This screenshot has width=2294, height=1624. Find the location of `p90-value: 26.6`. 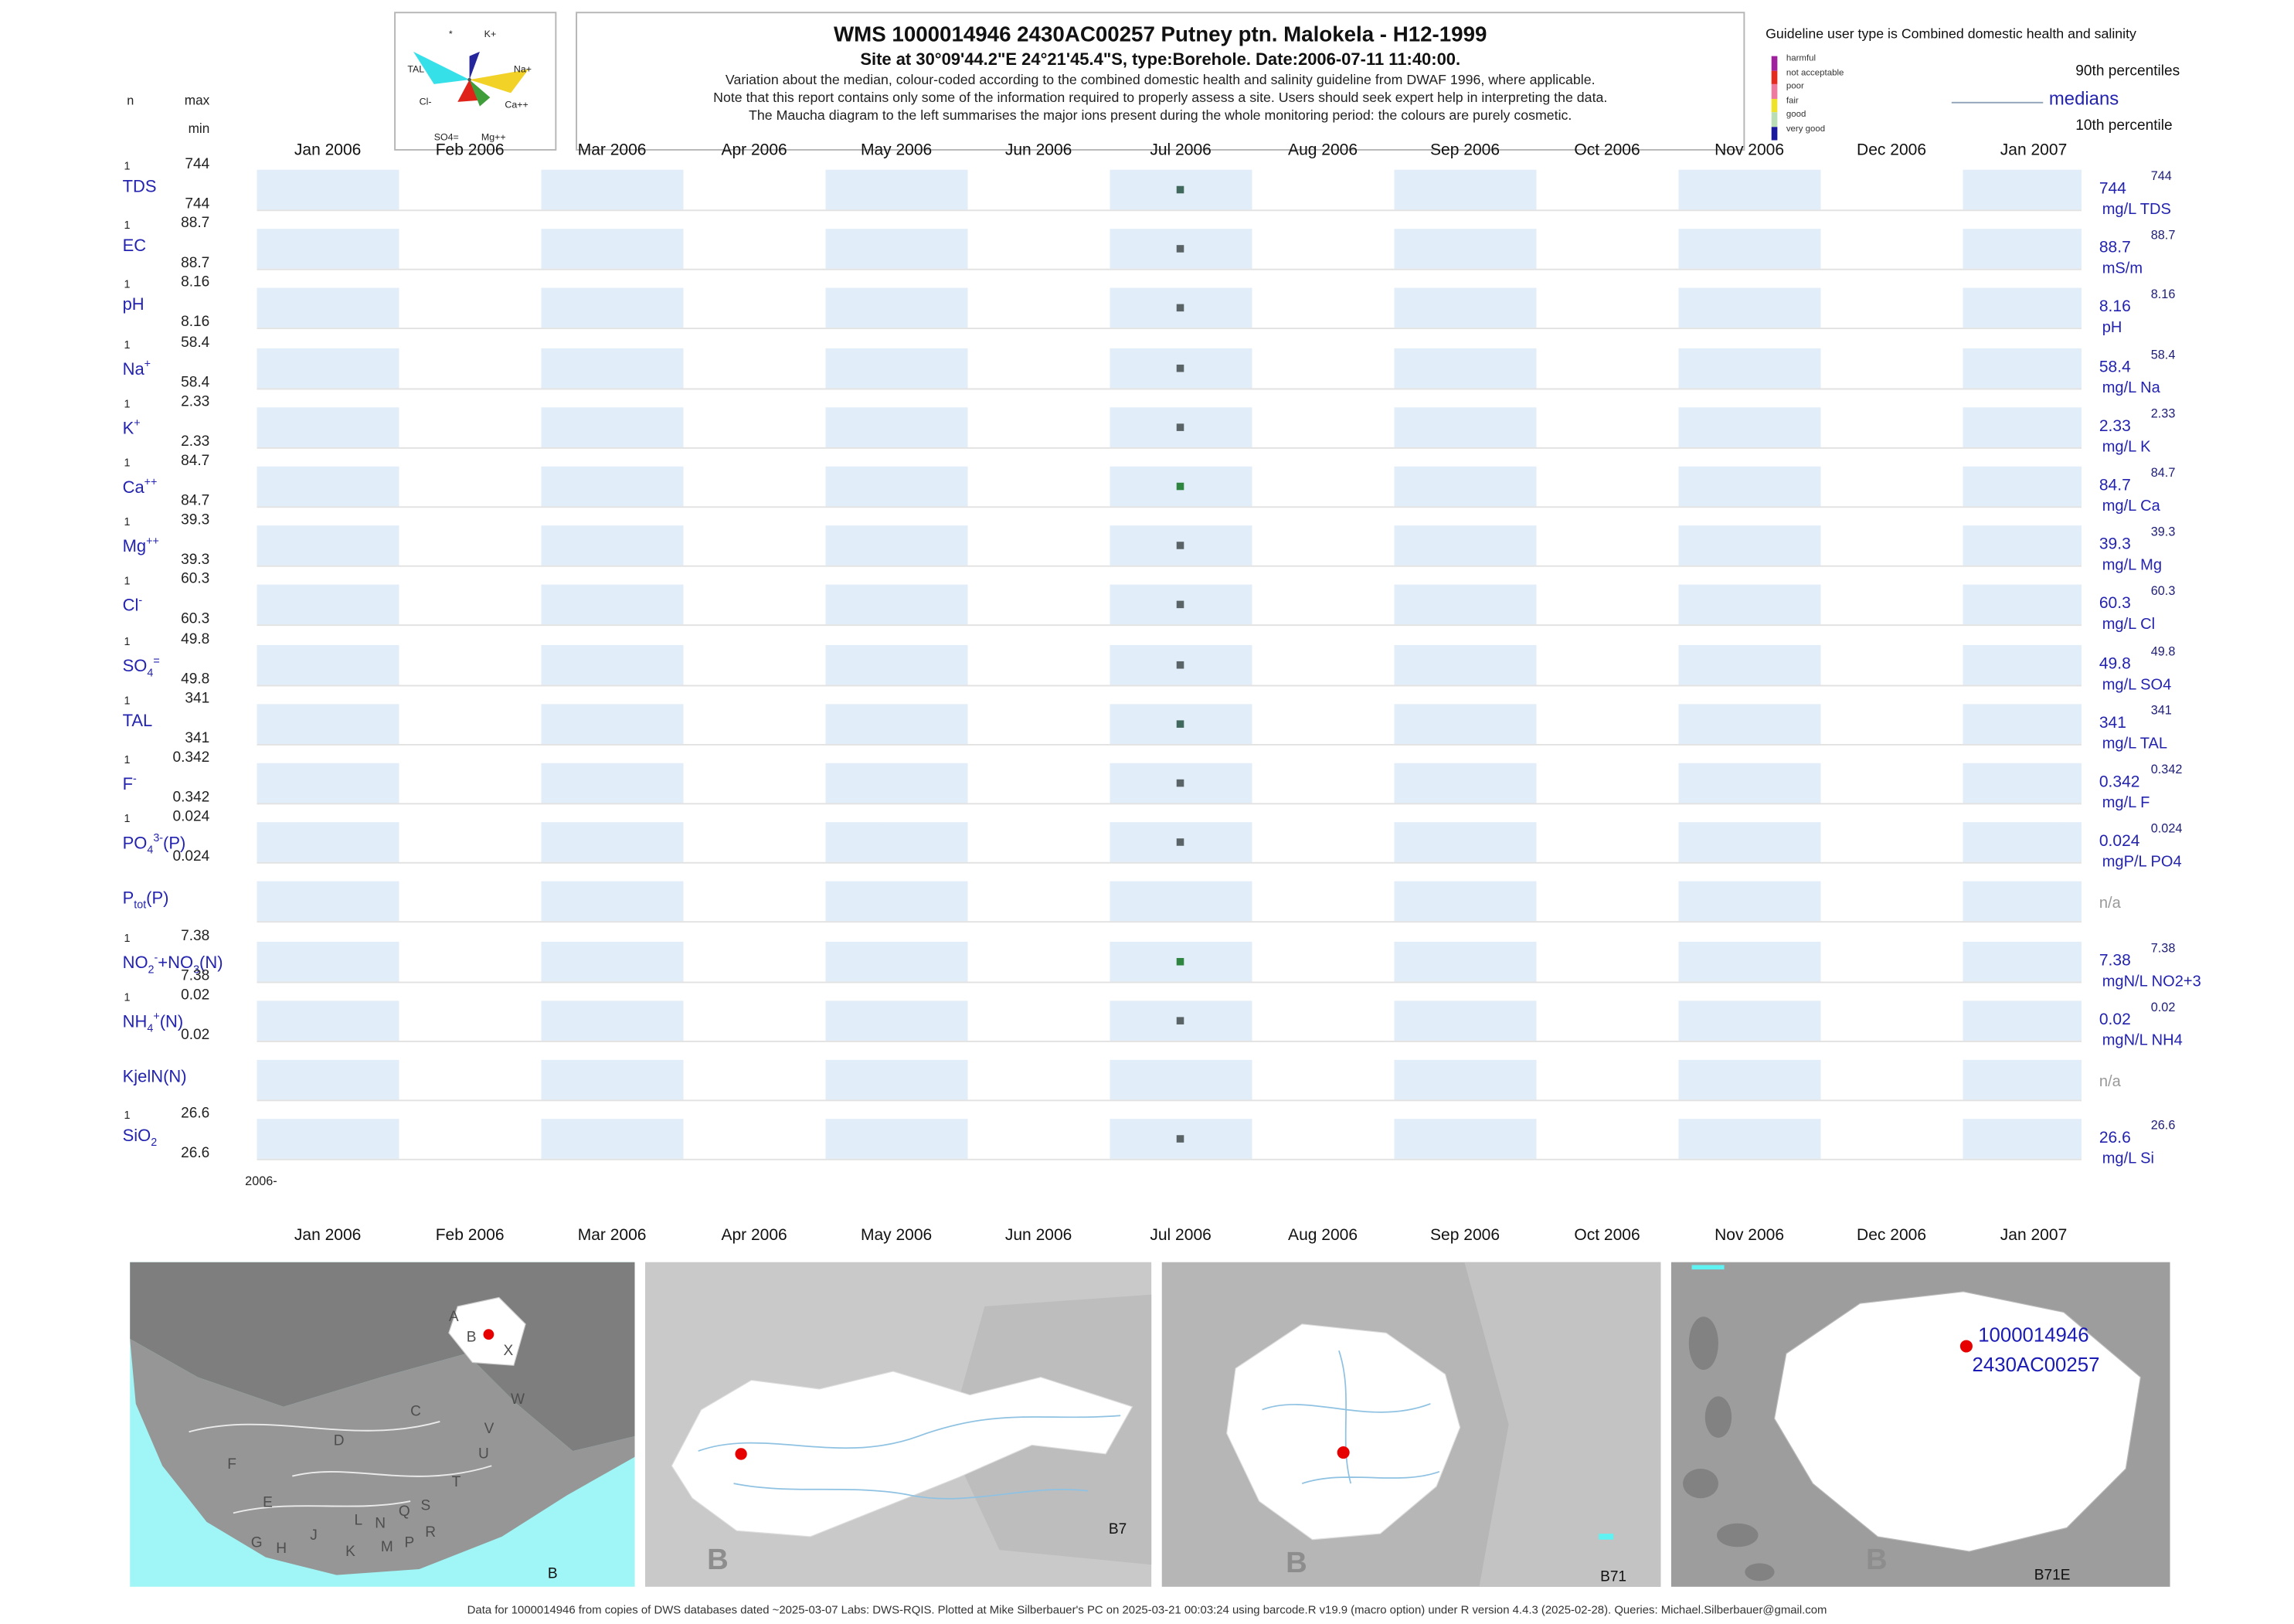

p90-value: 26.6 is located at coordinates (2163, 1125).